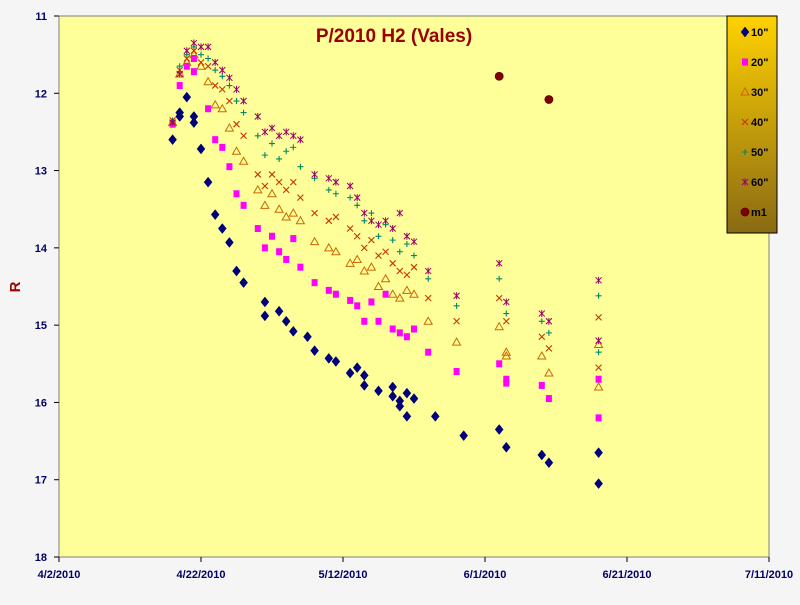  What do you see at coordinates (201, 575) in the screenshot?
I see `x-tick-label: 4/22/2010` at bounding box center [201, 575].